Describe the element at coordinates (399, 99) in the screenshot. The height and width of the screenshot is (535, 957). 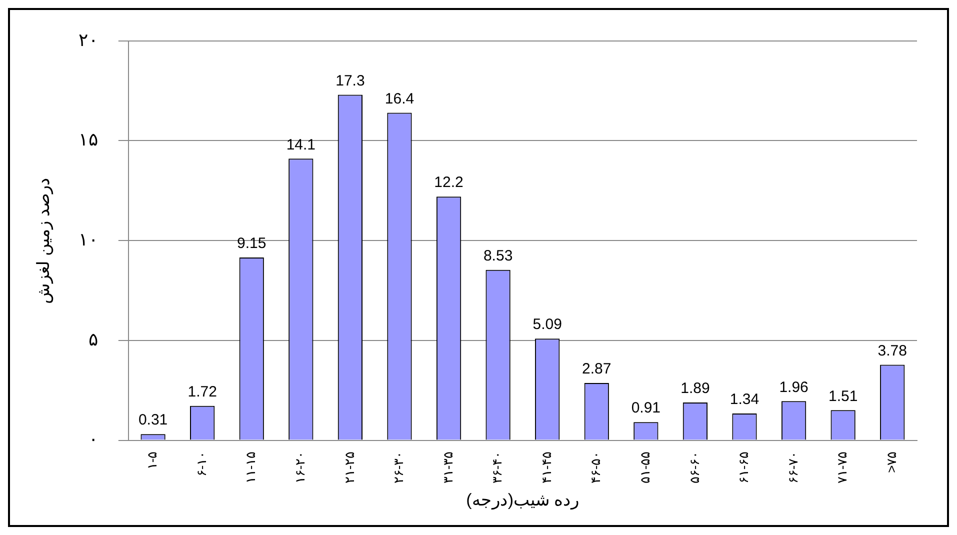
I see `data-label: 16.4` at that location.